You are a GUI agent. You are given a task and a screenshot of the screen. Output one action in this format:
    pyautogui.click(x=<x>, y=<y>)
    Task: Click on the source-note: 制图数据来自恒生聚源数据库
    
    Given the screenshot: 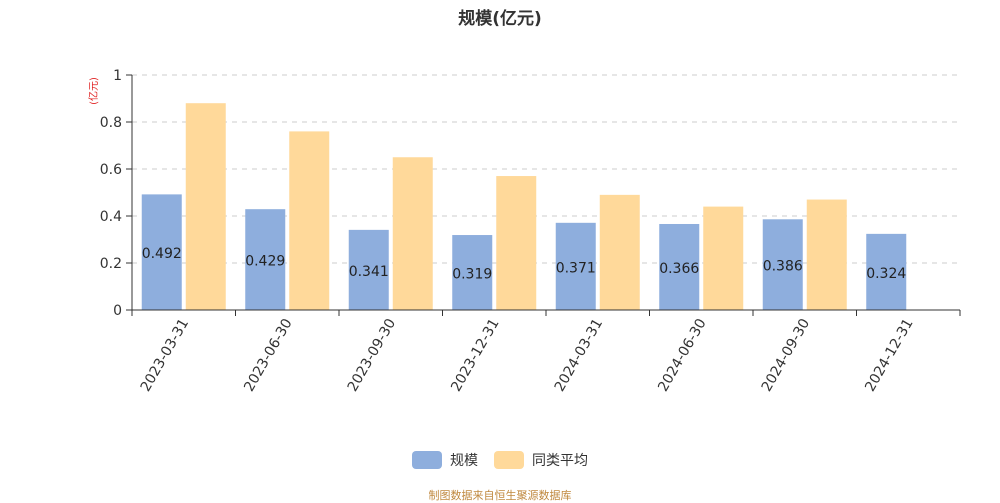 What is the action you would take?
    pyautogui.click(x=500, y=495)
    